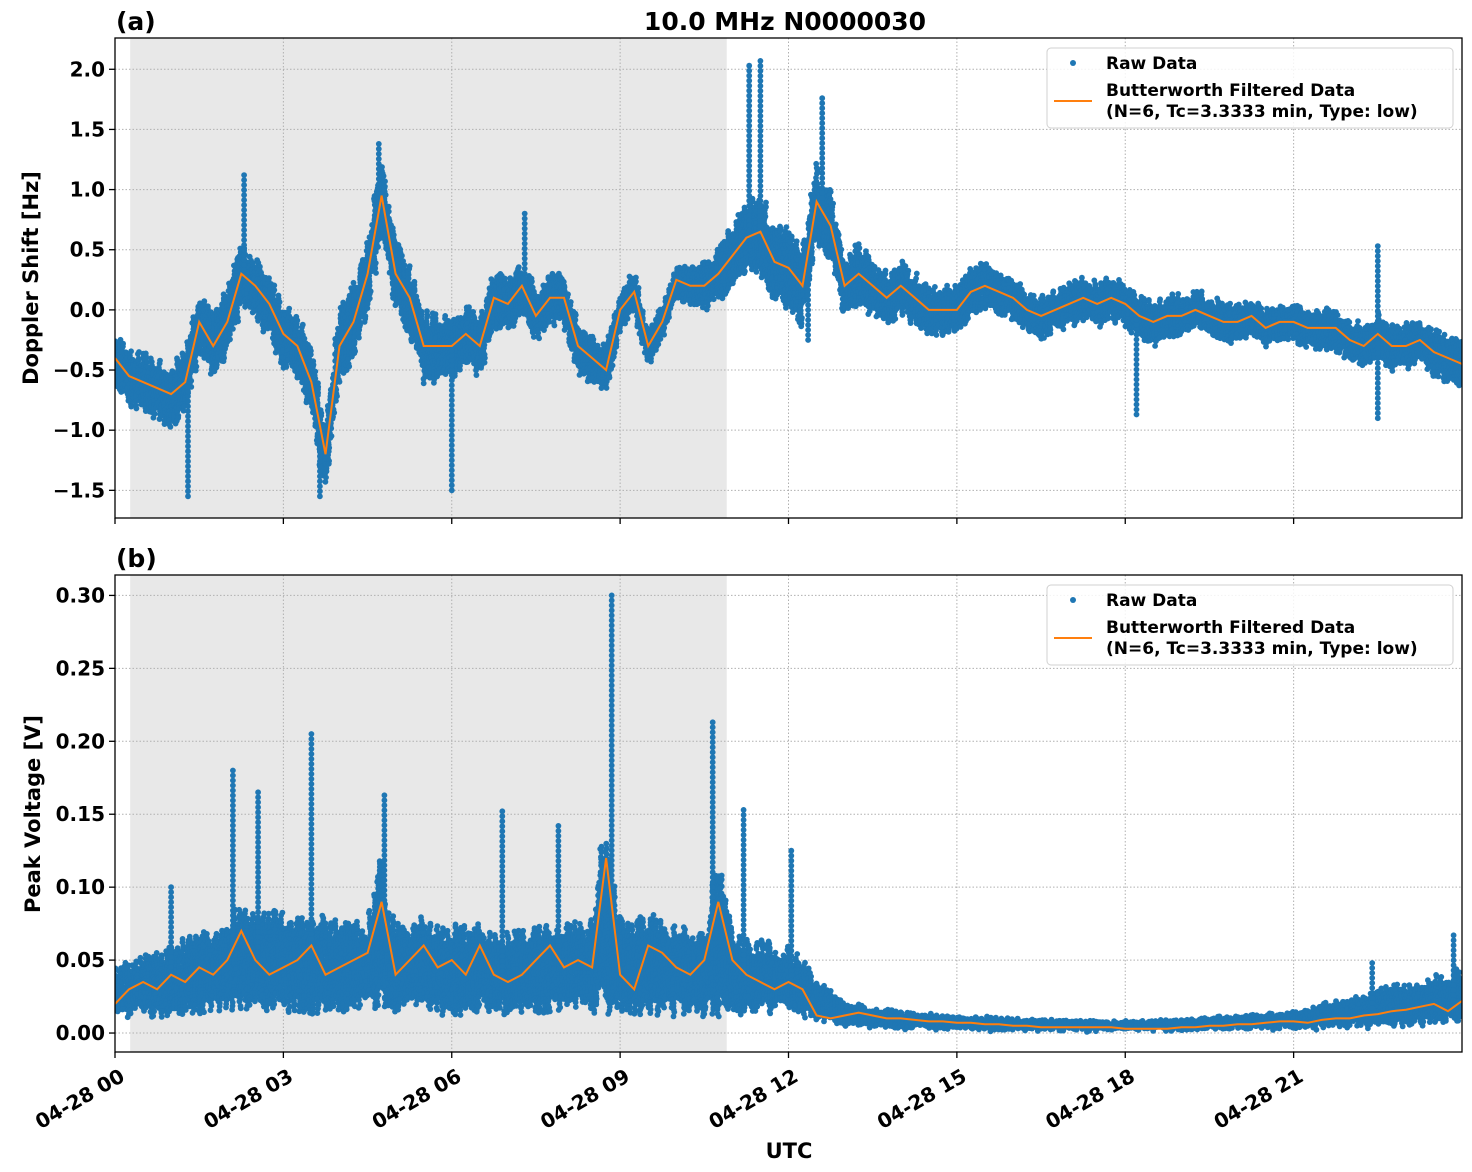  Describe the element at coordinates (31, 278) in the screenshot. I see `y-axis-label-a: Doppler Shift [Hz]` at that location.